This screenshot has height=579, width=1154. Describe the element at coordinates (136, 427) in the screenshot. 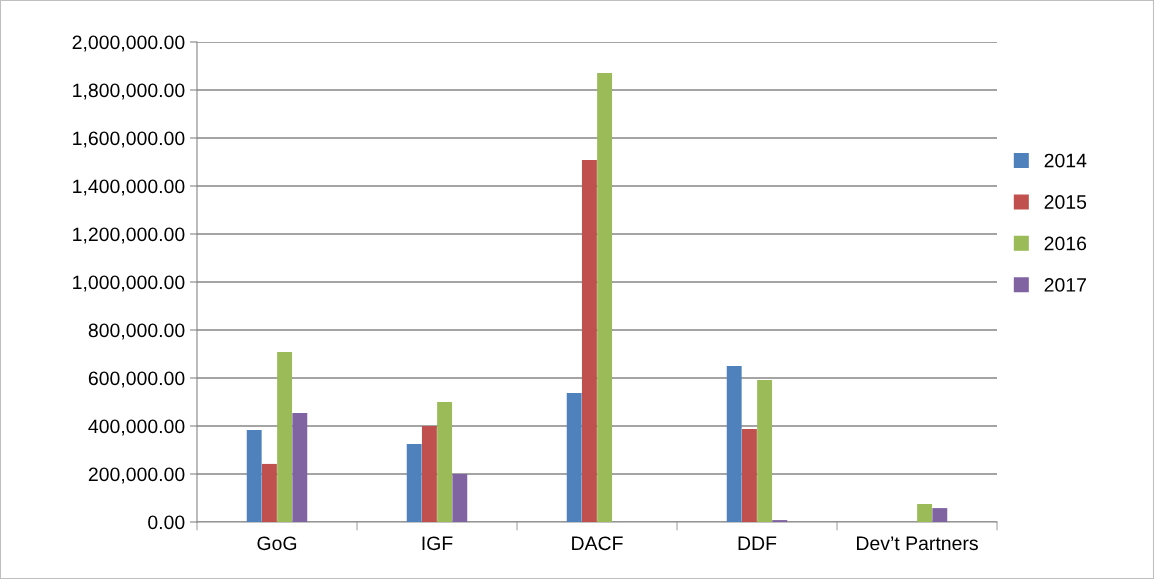

I see `y-tick-label: 400,000.00` at that location.